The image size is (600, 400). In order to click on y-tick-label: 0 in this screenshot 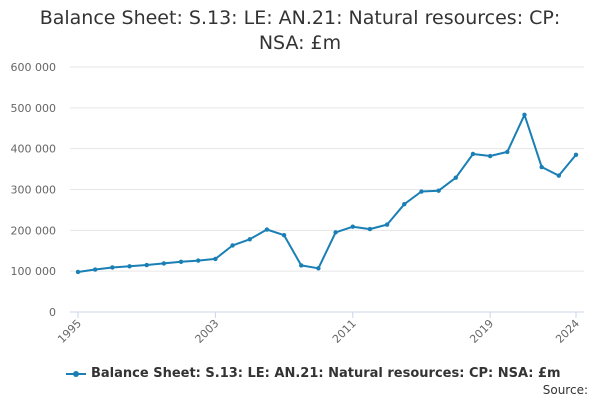, I will do `click(52, 312)`.